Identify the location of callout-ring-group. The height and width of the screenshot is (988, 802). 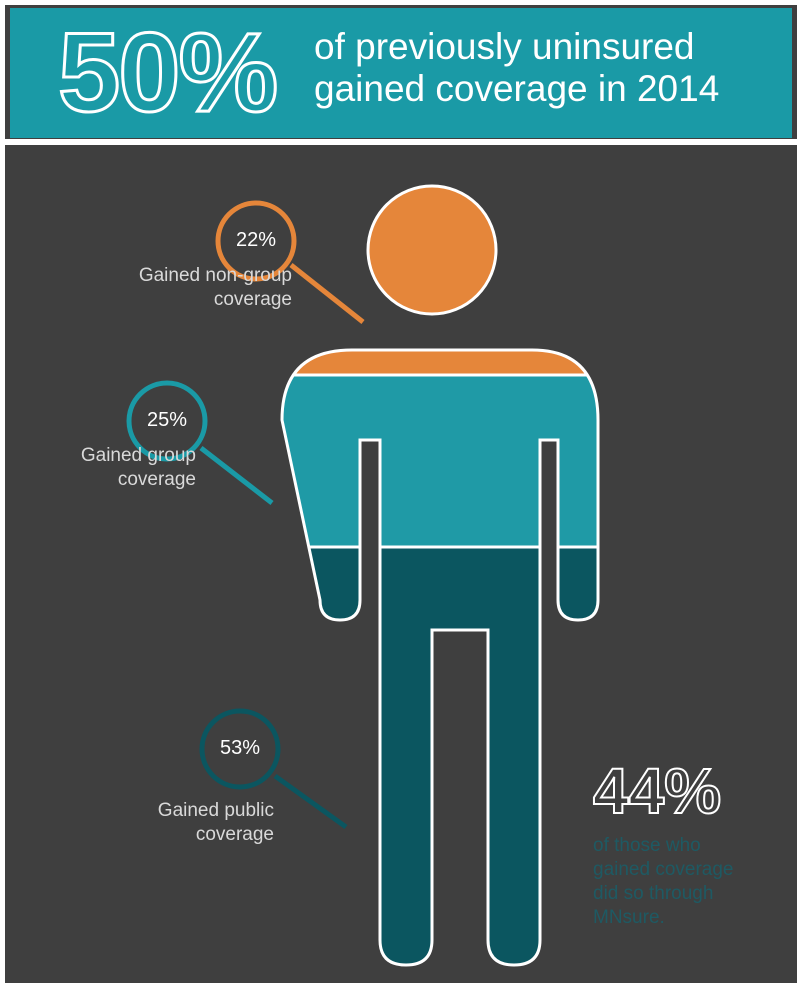
(167, 421).